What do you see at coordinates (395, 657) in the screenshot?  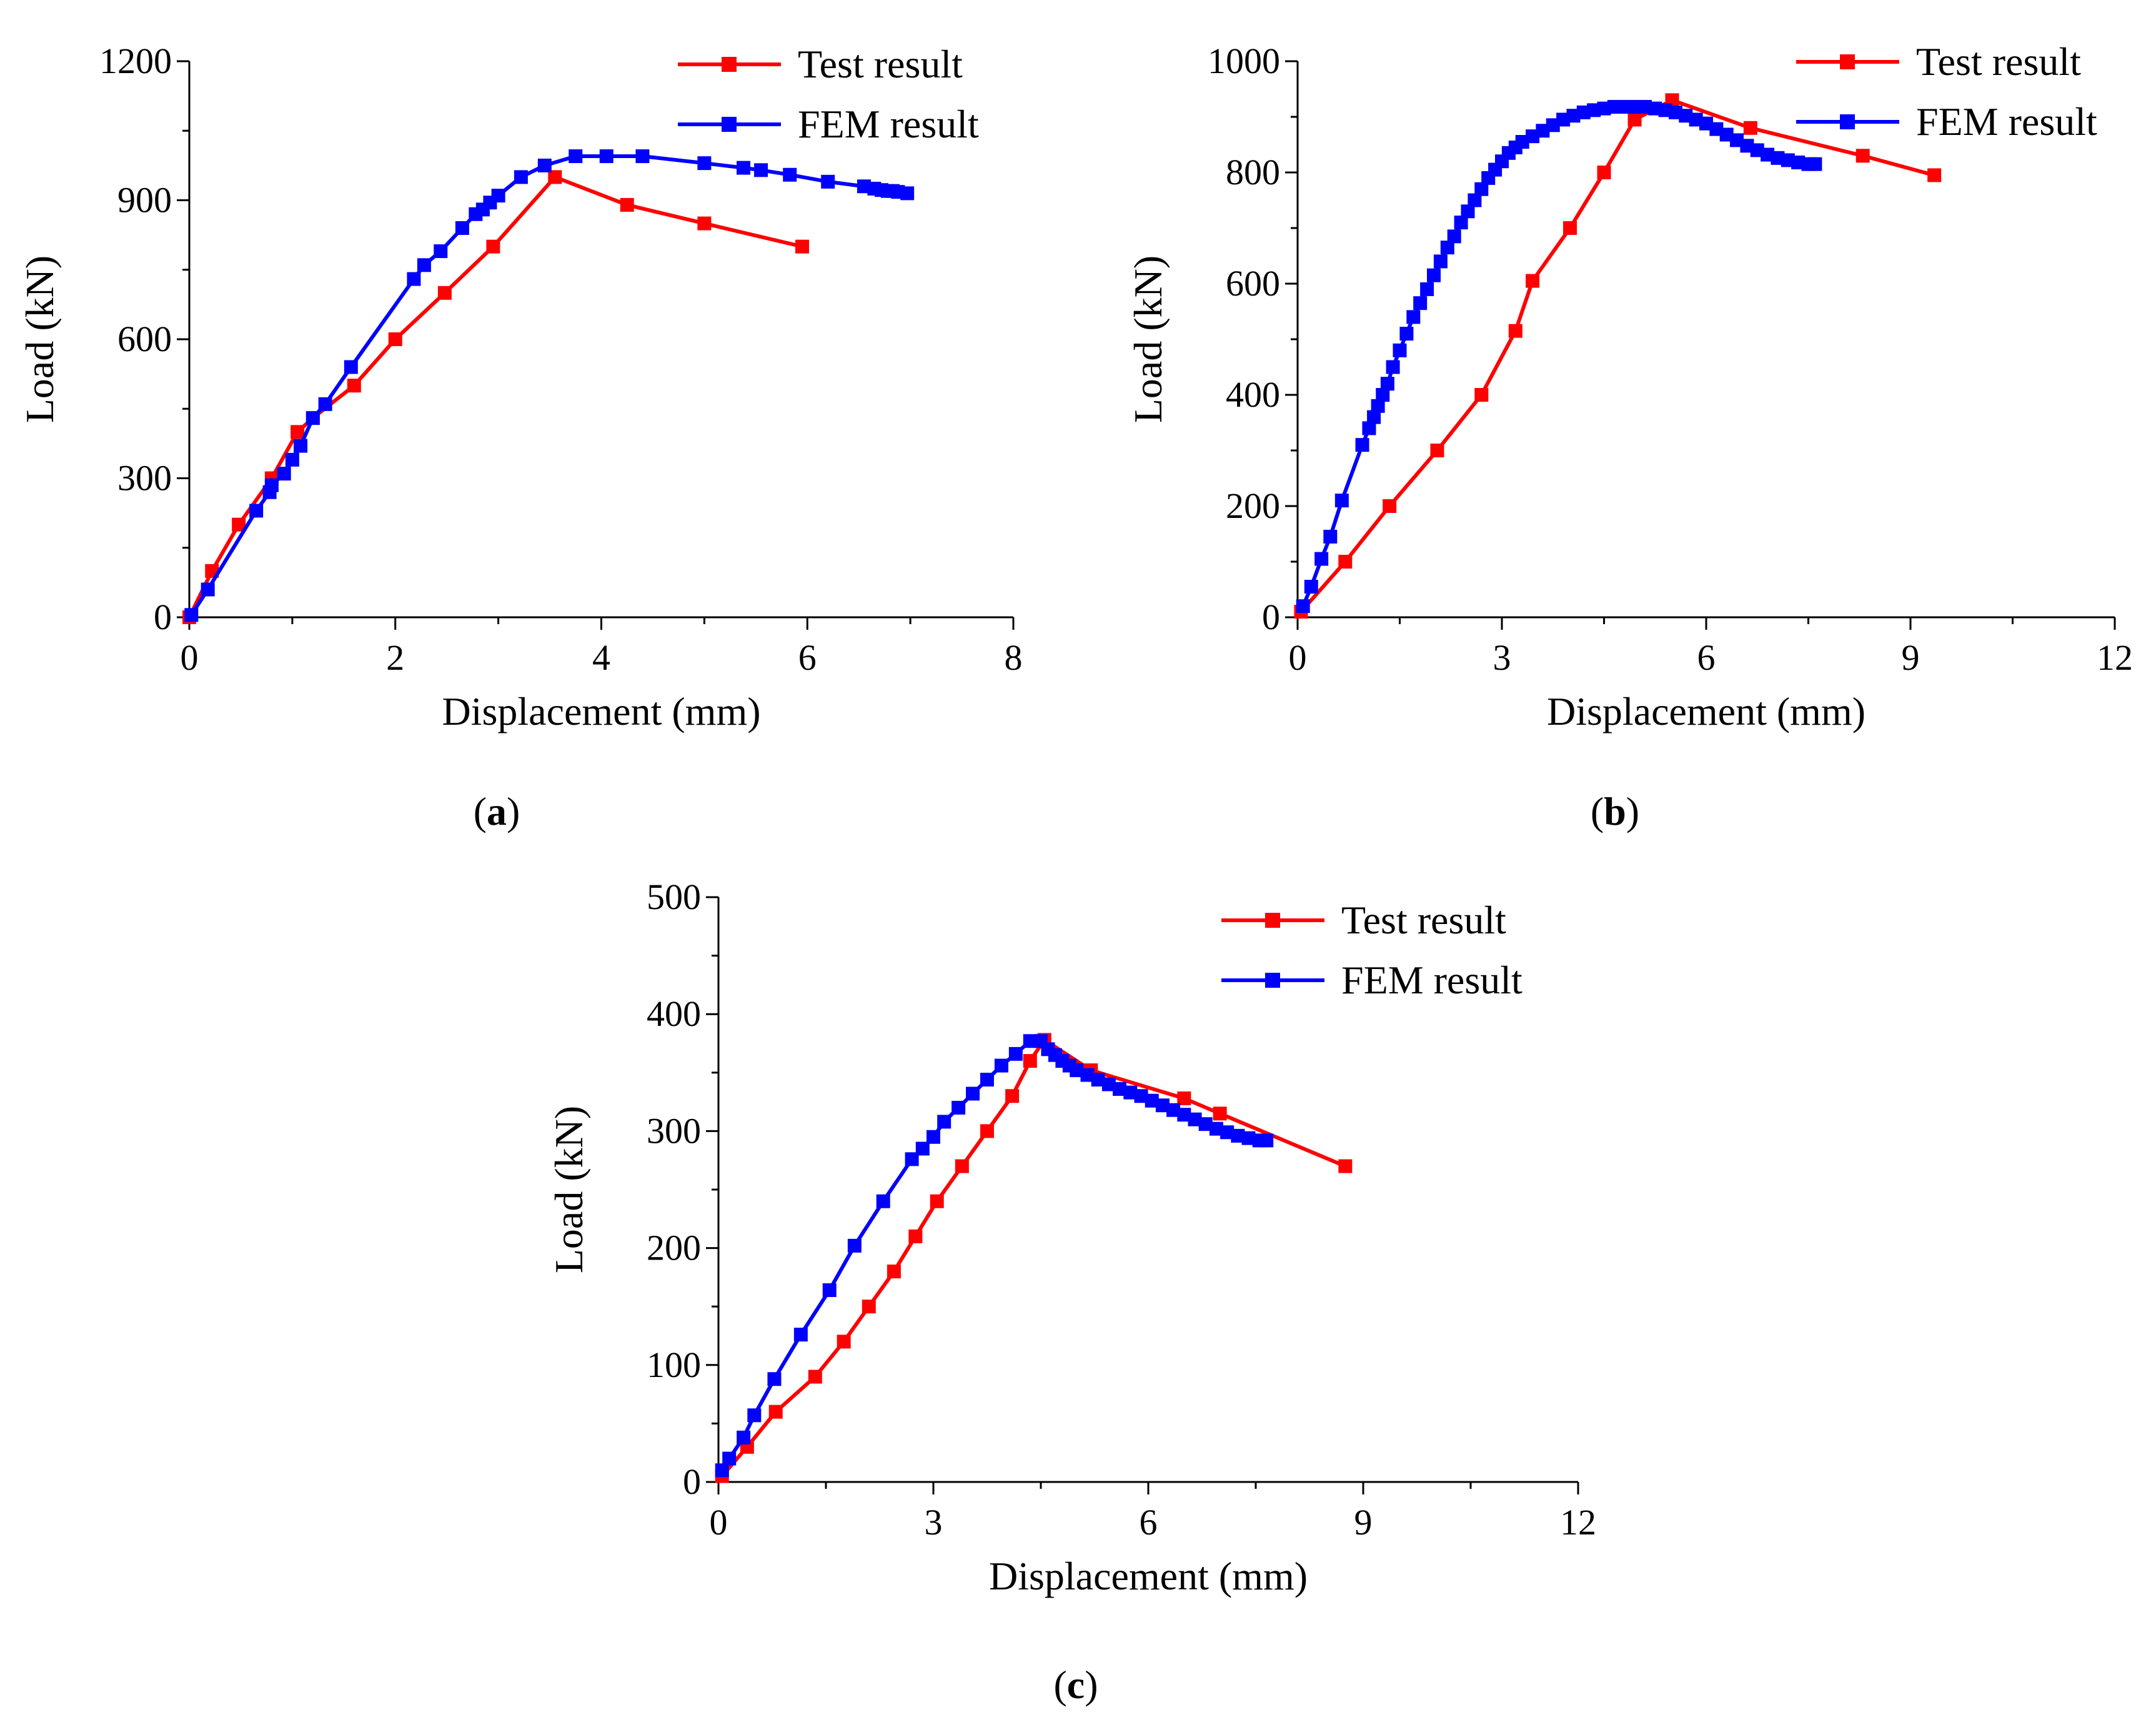 I see `x-tick-label: 2` at bounding box center [395, 657].